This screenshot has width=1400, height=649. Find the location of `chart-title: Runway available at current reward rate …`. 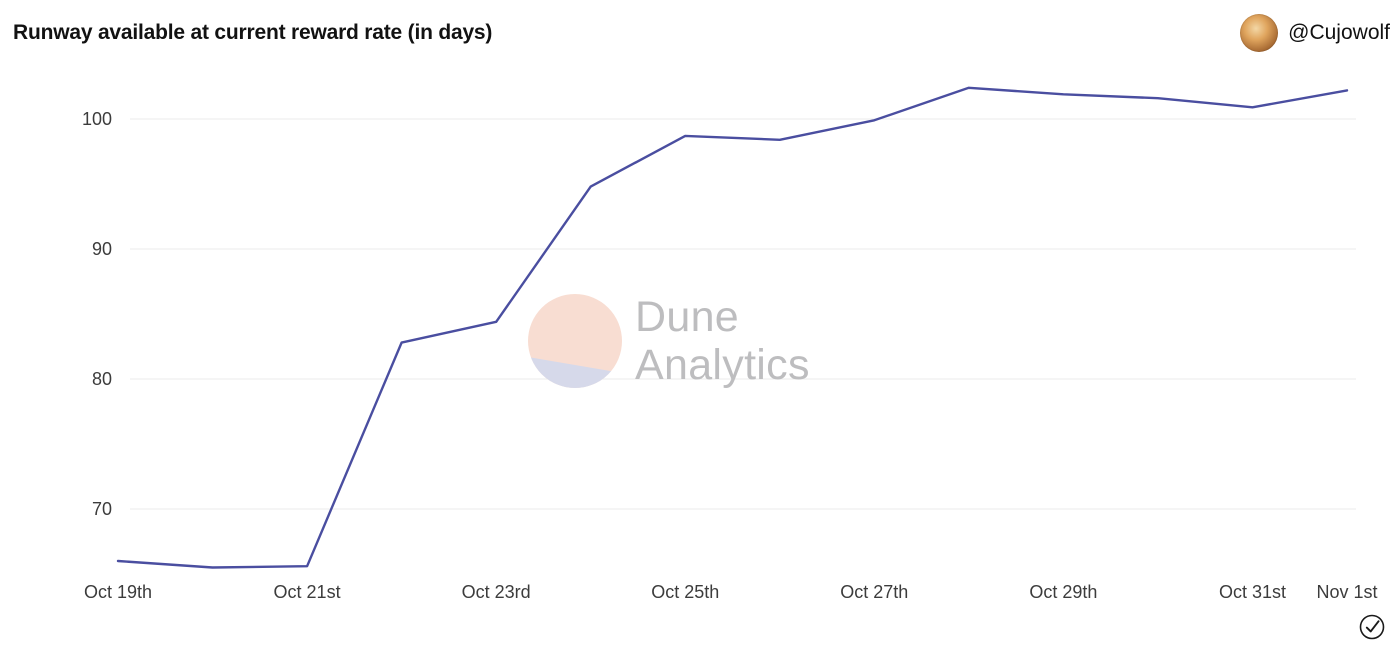

chart-title: Runway available at current reward rate … is located at coordinates (253, 32).